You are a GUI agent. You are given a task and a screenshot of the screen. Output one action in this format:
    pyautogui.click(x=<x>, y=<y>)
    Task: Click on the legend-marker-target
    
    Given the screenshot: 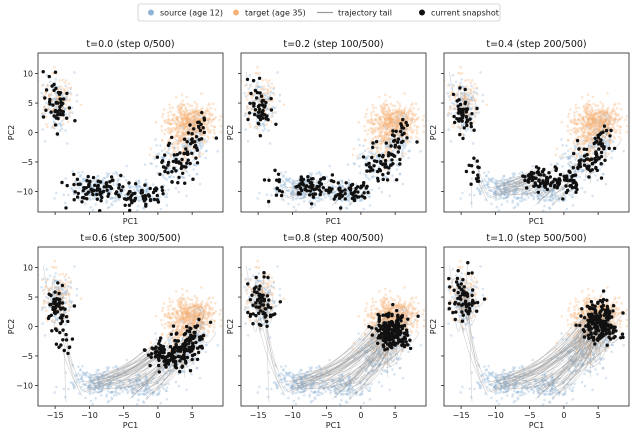 What is the action you would take?
    pyautogui.click(x=236, y=12)
    